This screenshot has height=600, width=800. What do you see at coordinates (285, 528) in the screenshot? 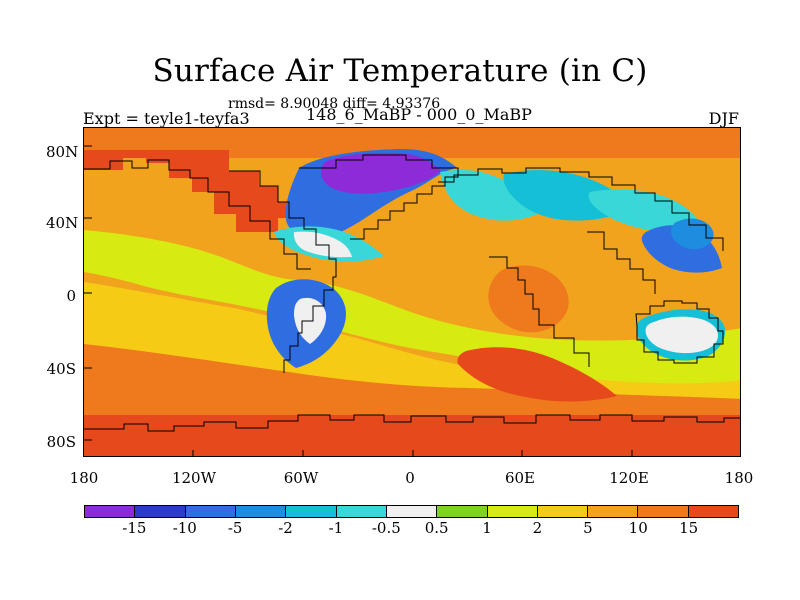
I see `colorbar-level-label-3: -2` at bounding box center [285, 528].